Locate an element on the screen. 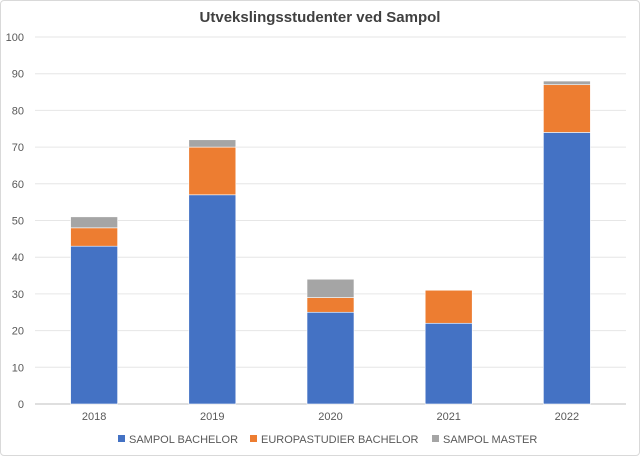 The image size is (640, 456). x-tick-label: 2020 is located at coordinates (330, 417).